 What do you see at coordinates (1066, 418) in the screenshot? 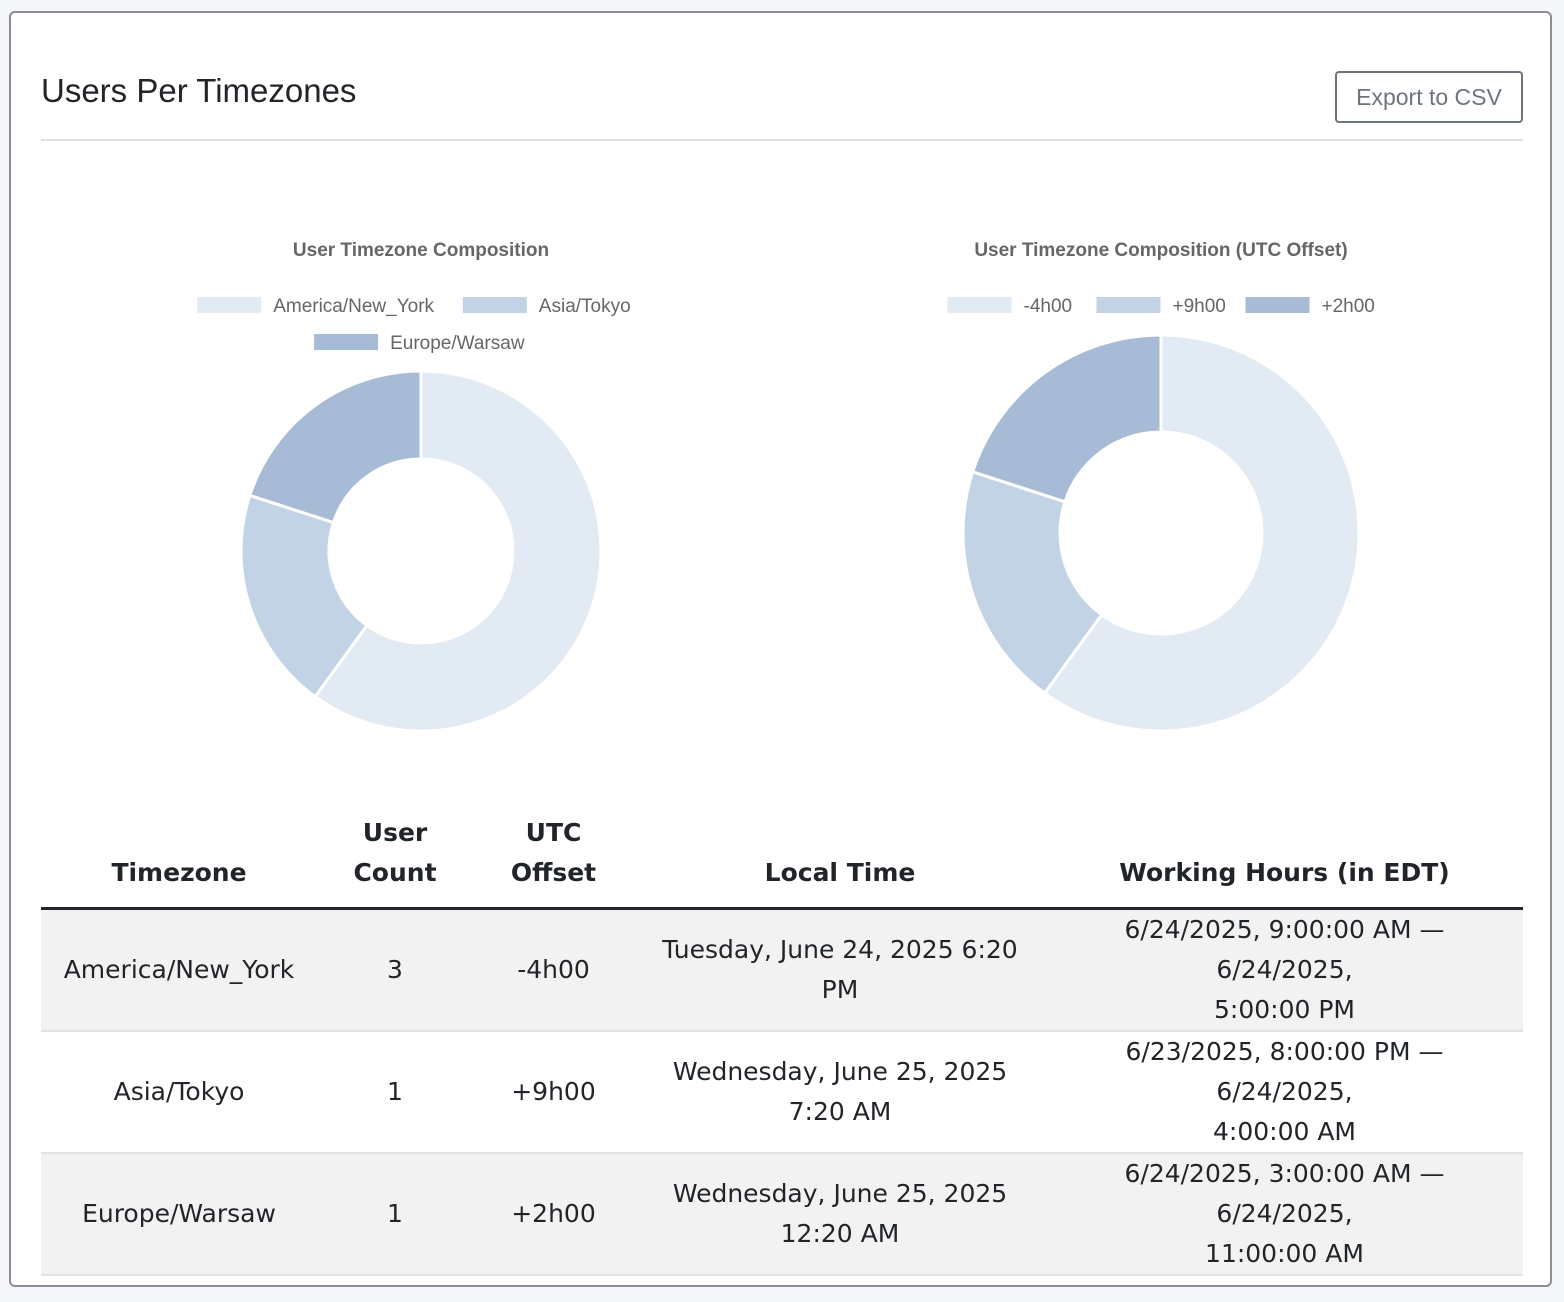
I see `pie-slice-2h00` at bounding box center [1066, 418].